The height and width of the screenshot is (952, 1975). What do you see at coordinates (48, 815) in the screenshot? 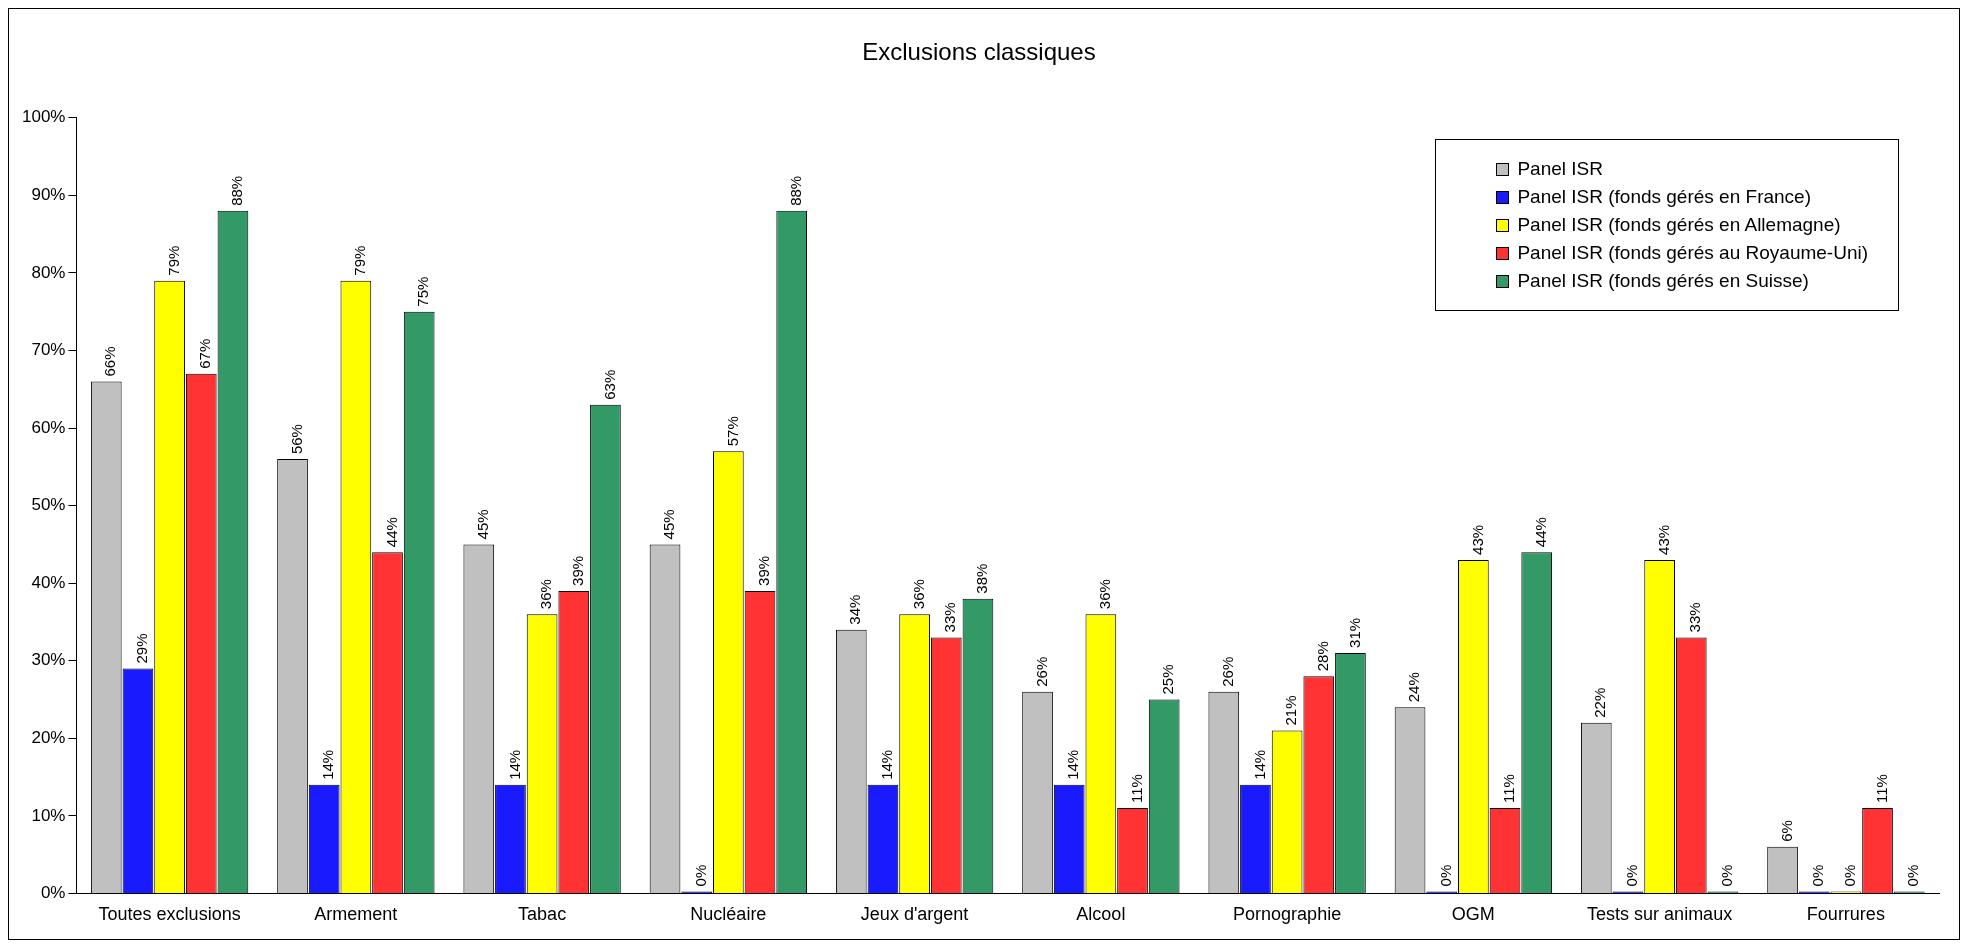
I see `y-tick-label: 10%` at bounding box center [48, 815].